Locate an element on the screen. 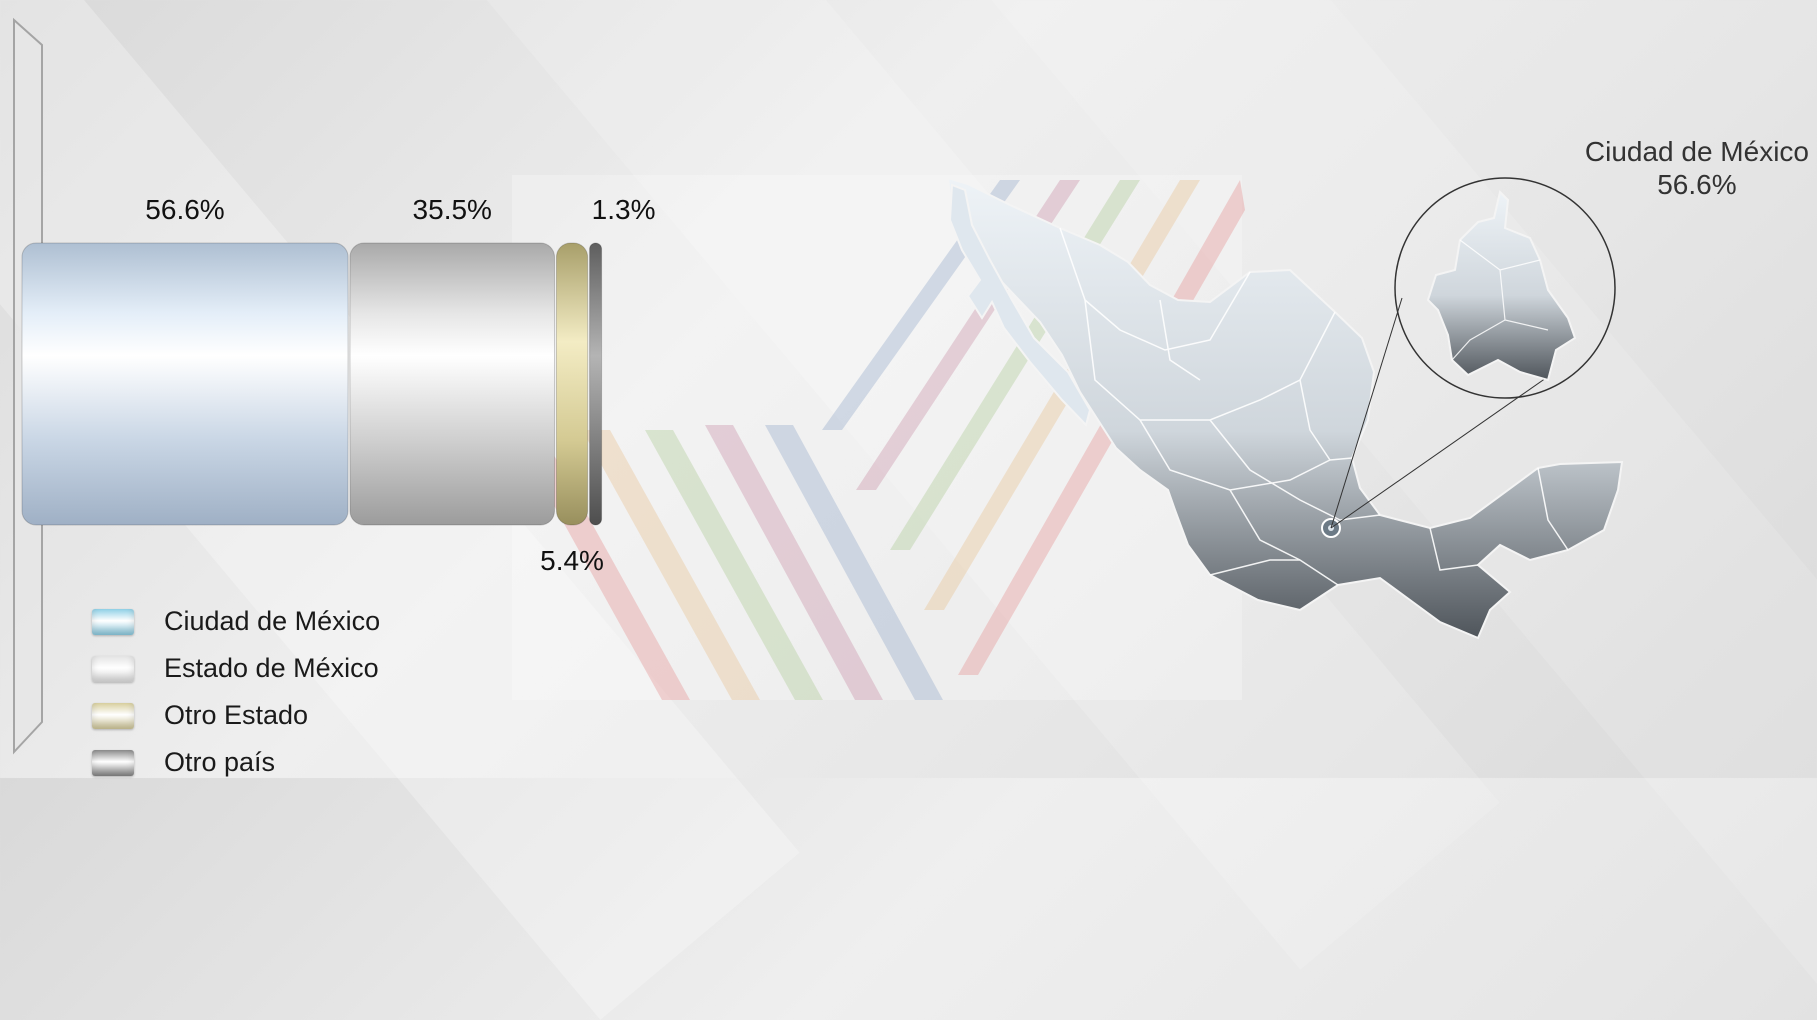  legend-swatch-otro-pais is located at coordinates (113, 762).